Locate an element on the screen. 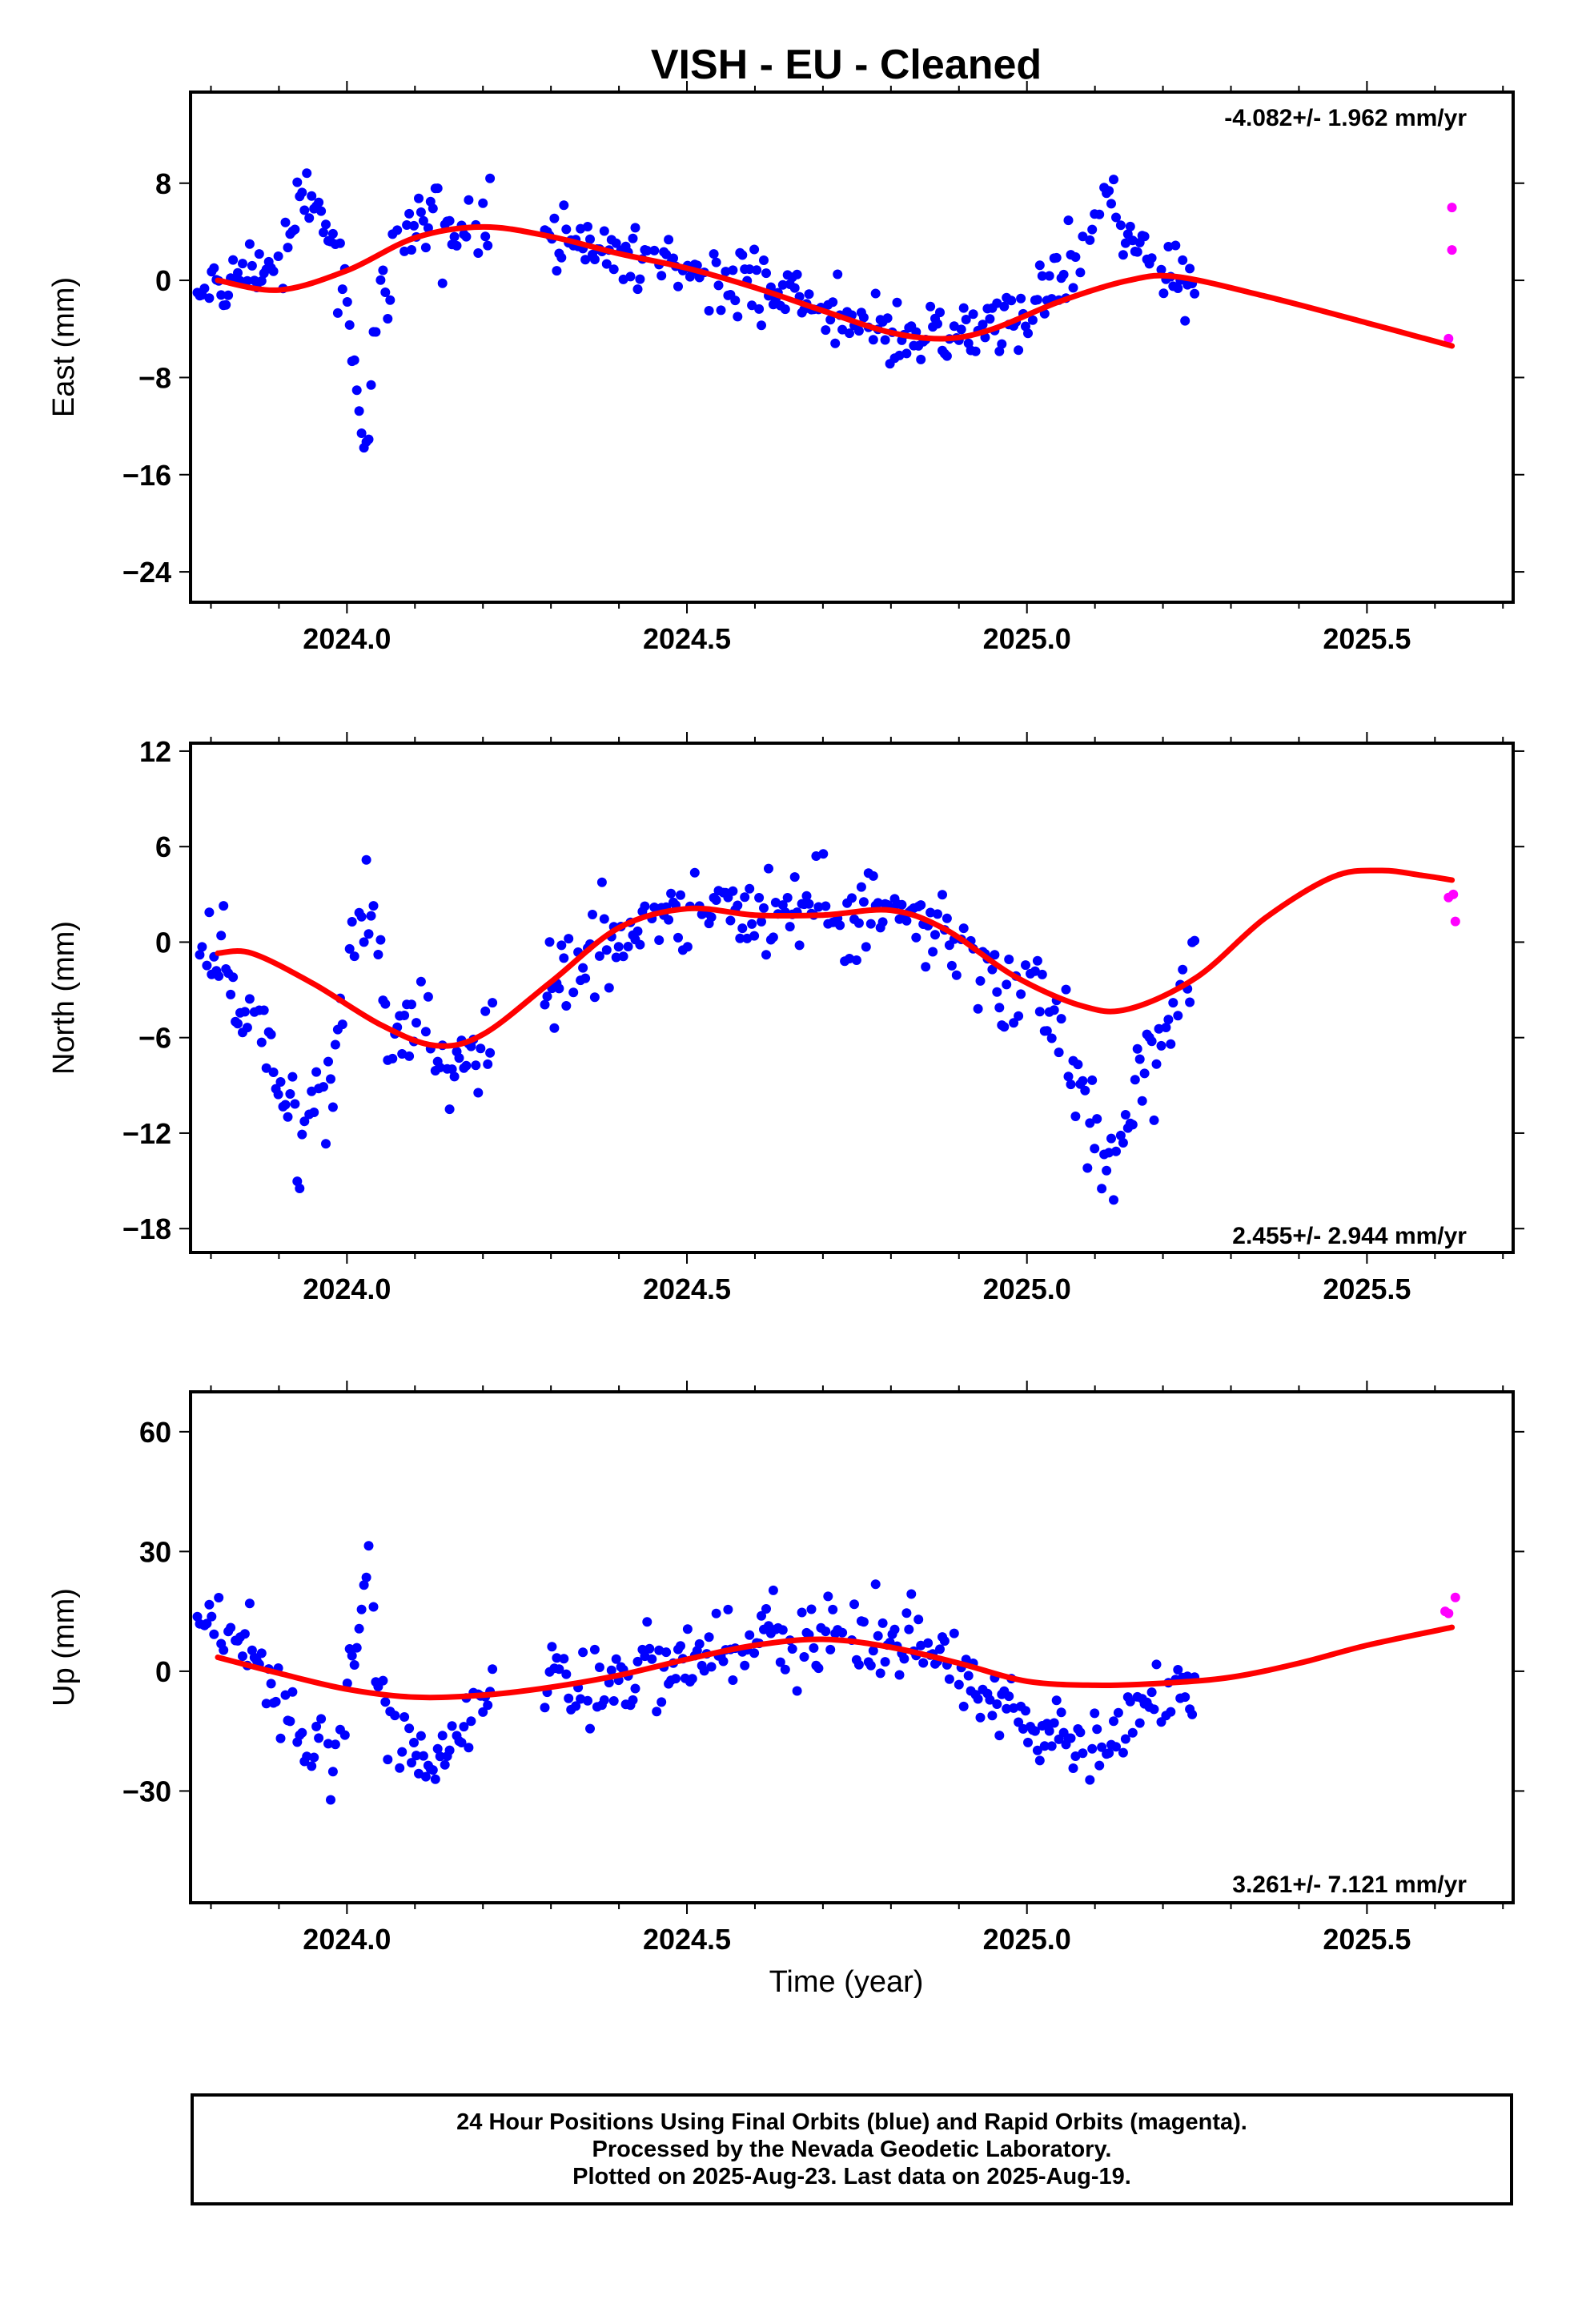 This screenshot has width=1582, height=2324. y-tick-label: −30 is located at coordinates (146, 1791).